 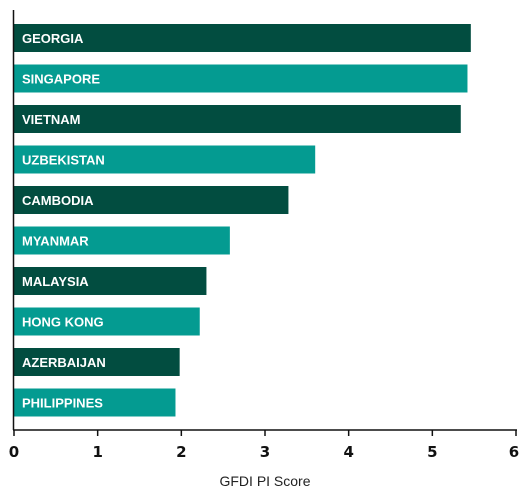 What do you see at coordinates (237, 119) in the screenshot?
I see `bar-vietnam` at bounding box center [237, 119].